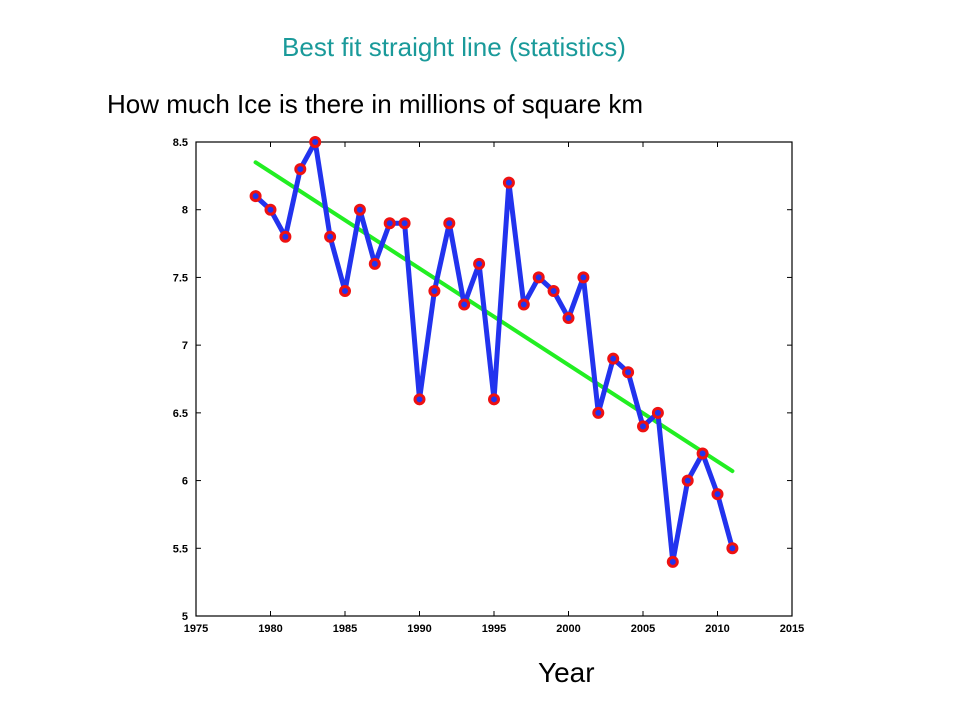 The height and width of the screenshot is (720, 960). Describe the element at coordinates (270, 629) in the screenshot. I see `x-tick-label: 1980` at that location.